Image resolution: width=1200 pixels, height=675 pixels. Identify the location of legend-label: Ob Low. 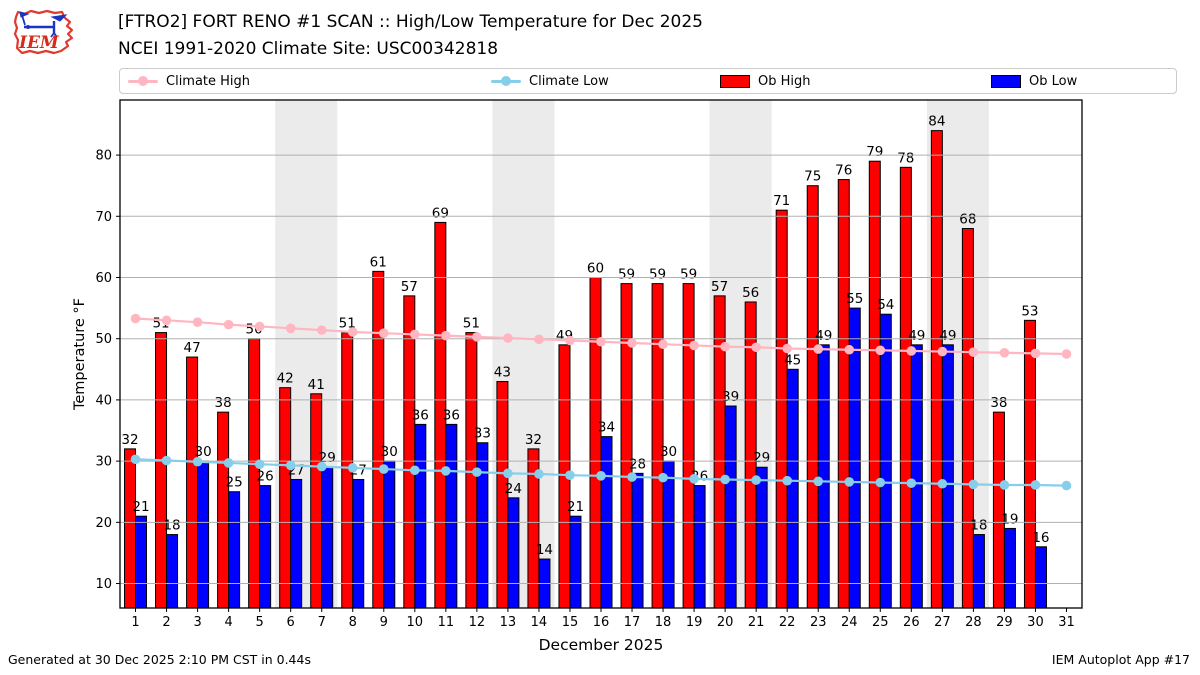
(1053, 81).